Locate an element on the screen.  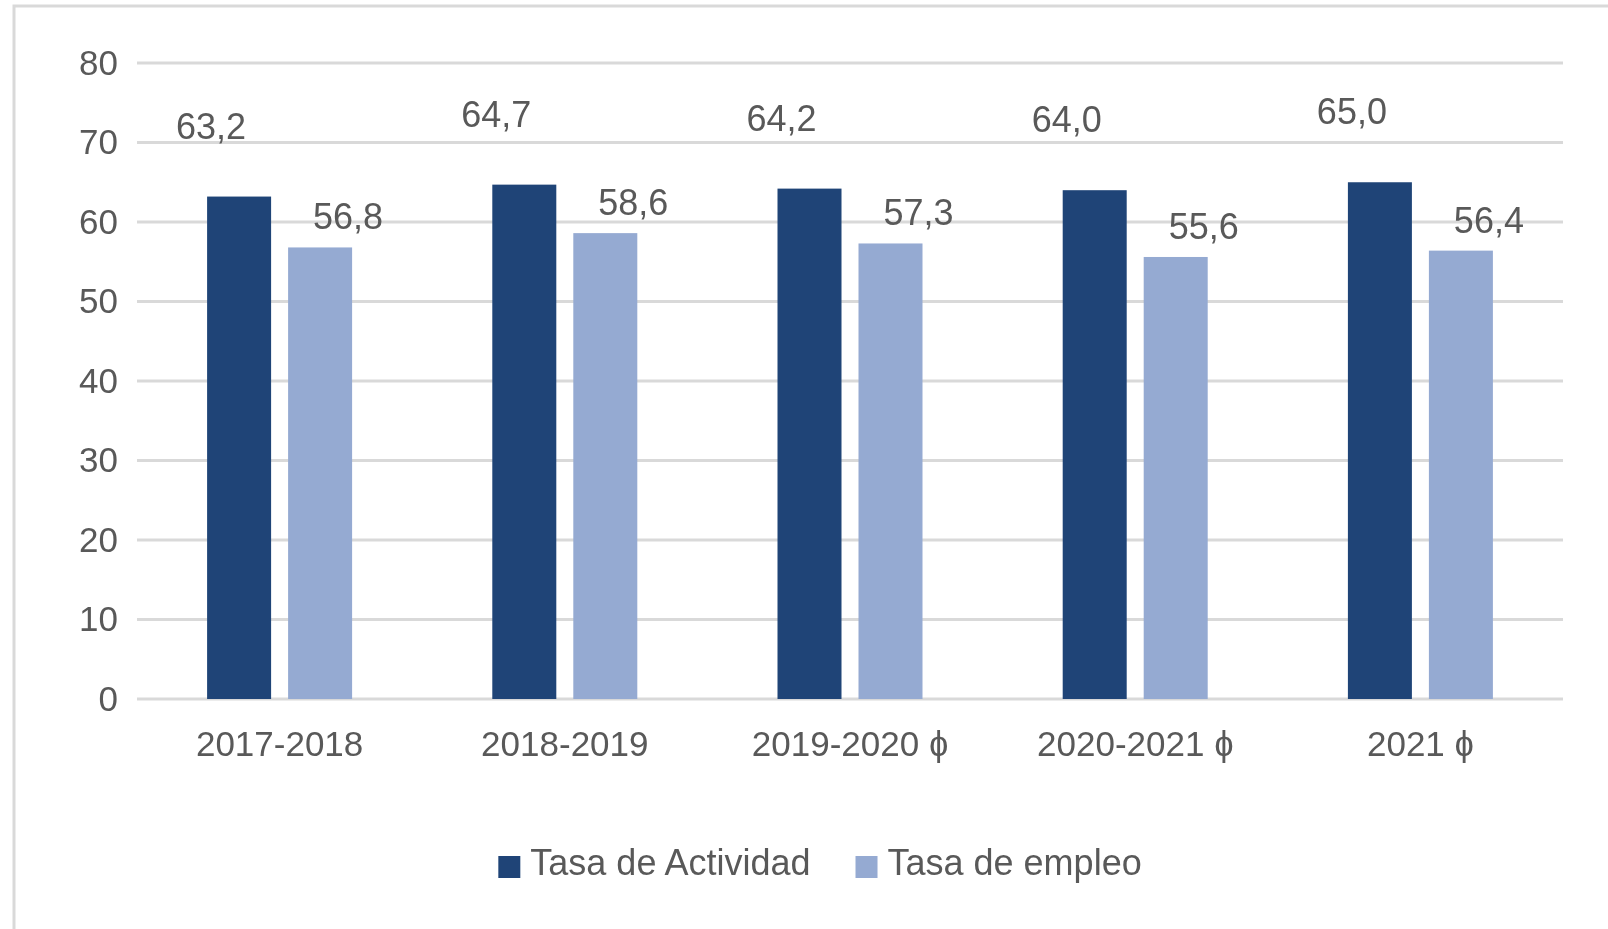
x-tick-label: 2021 ɸ is located at coordinates (1420, 743).